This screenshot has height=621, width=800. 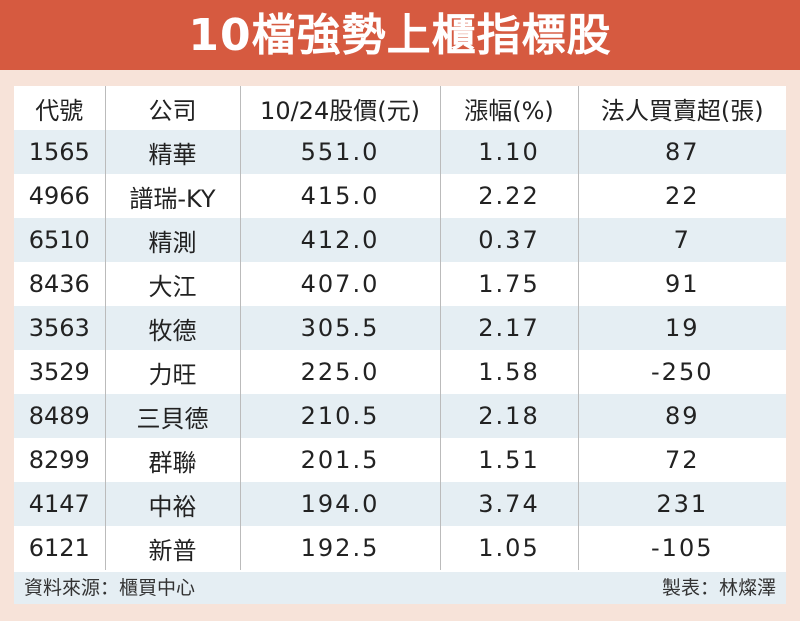 What do you see at coordinates (59, 284) in the screenshot?
I see `table-cell: 8436` at bounding box center [59, 284].